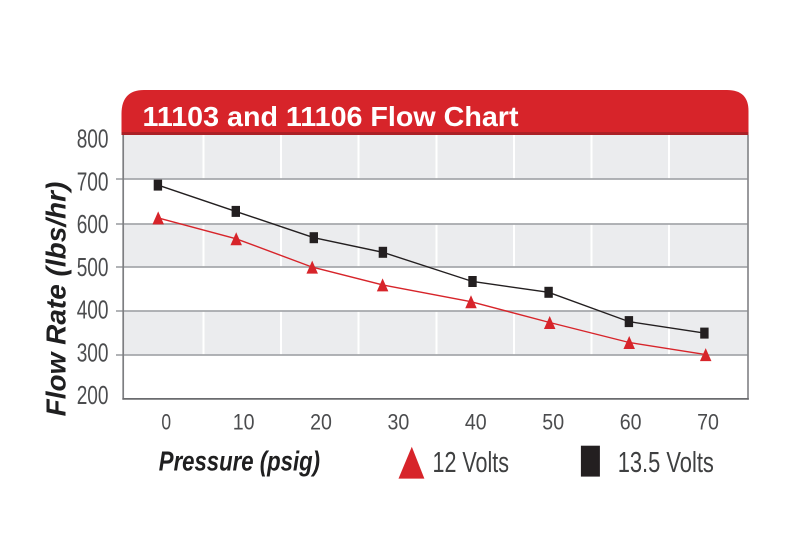 Image resolution: width=800 pixels, height=554 pixels. Describe the element at coordinates (93, 182) in the screenshot. I see `svg-text: 700` at that location.